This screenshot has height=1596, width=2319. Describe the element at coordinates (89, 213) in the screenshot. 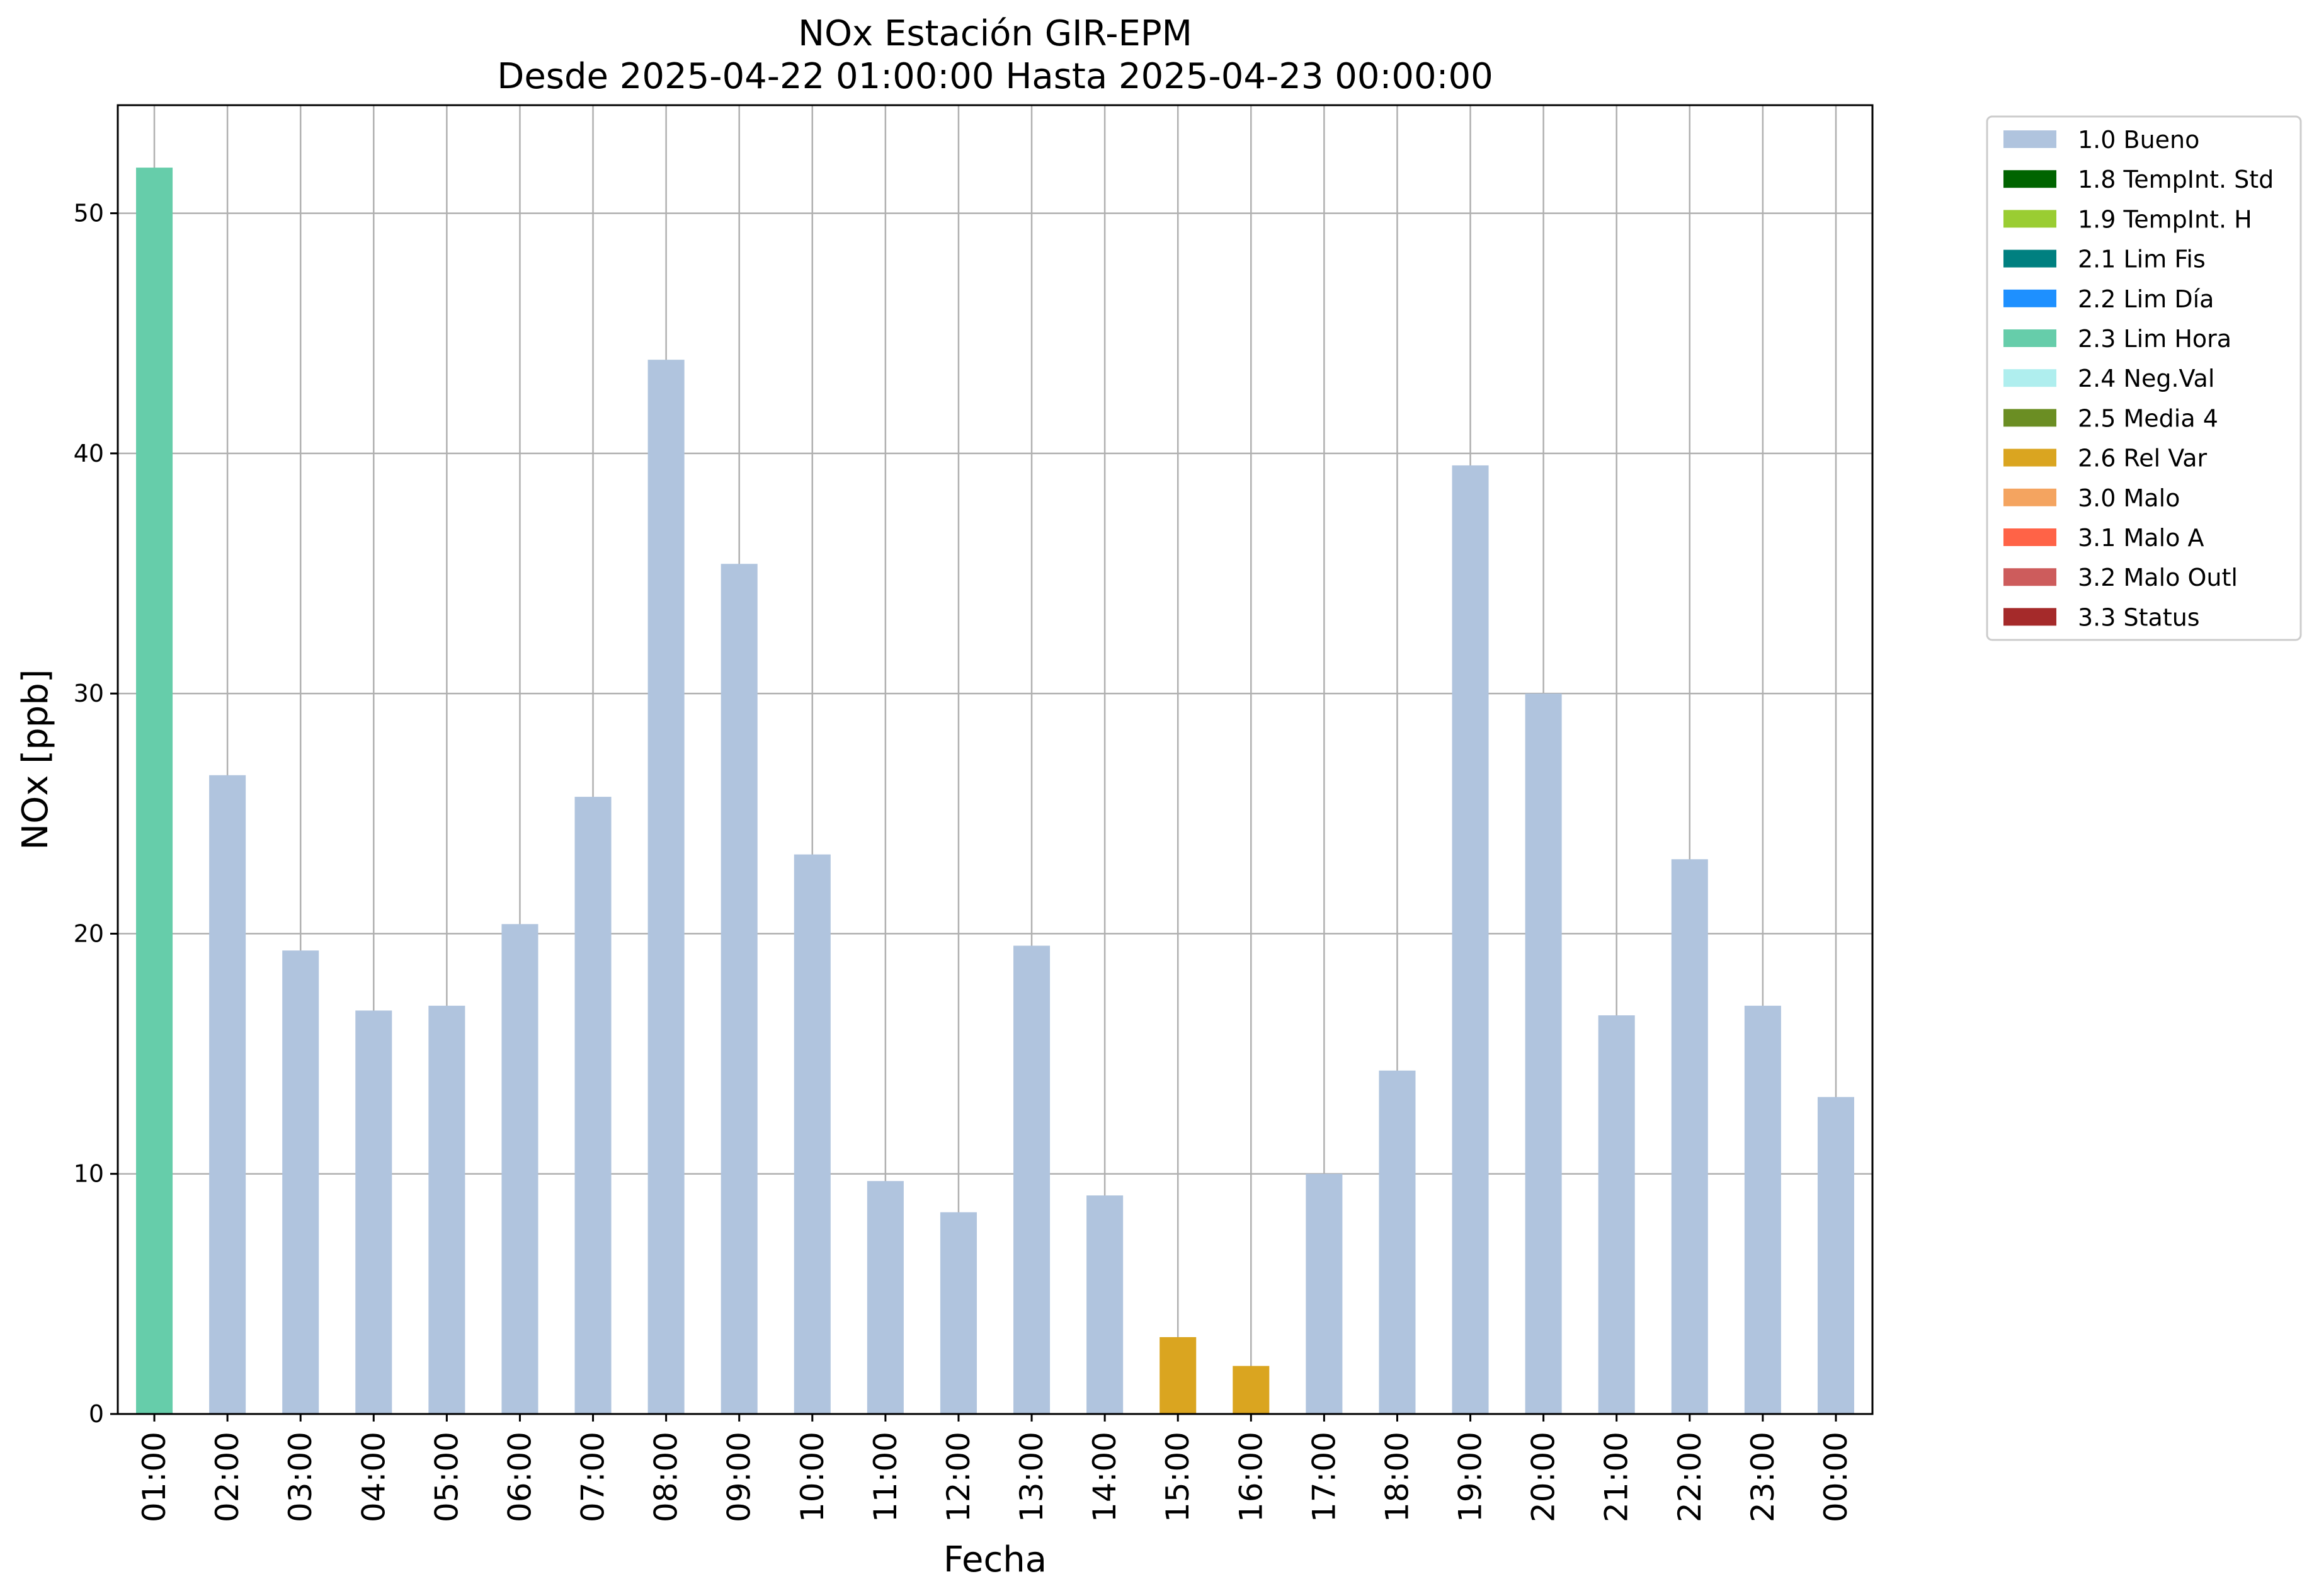

I see `y-tick-label: 50` at that location.